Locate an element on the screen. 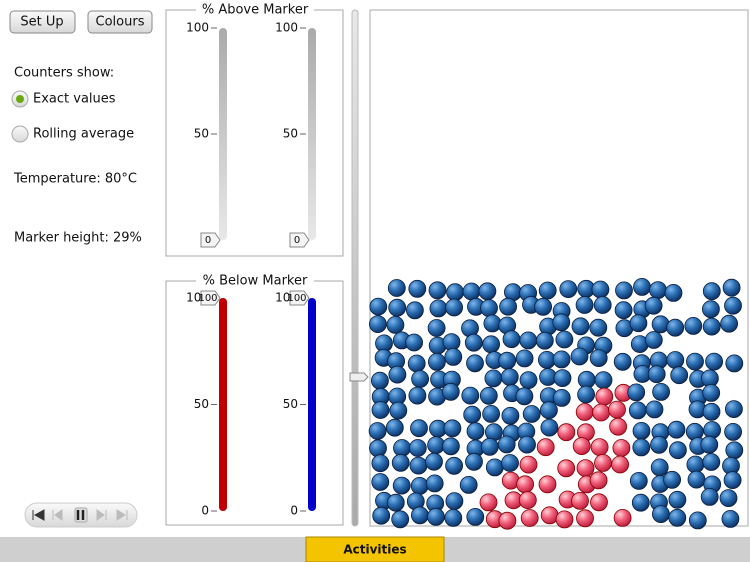 This screenshot has height=562, width=750. button-label: Colours is located at coordinates (120, 22).